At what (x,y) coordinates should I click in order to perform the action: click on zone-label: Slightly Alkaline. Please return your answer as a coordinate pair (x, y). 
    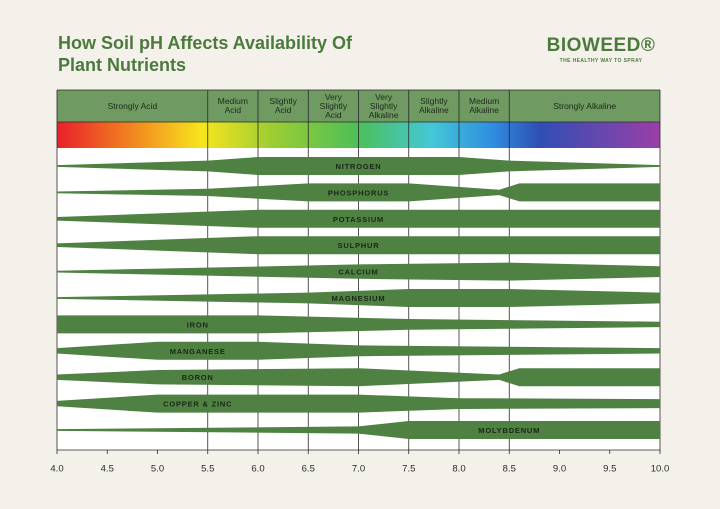
    Looking at the image, I should click on (433, 105).